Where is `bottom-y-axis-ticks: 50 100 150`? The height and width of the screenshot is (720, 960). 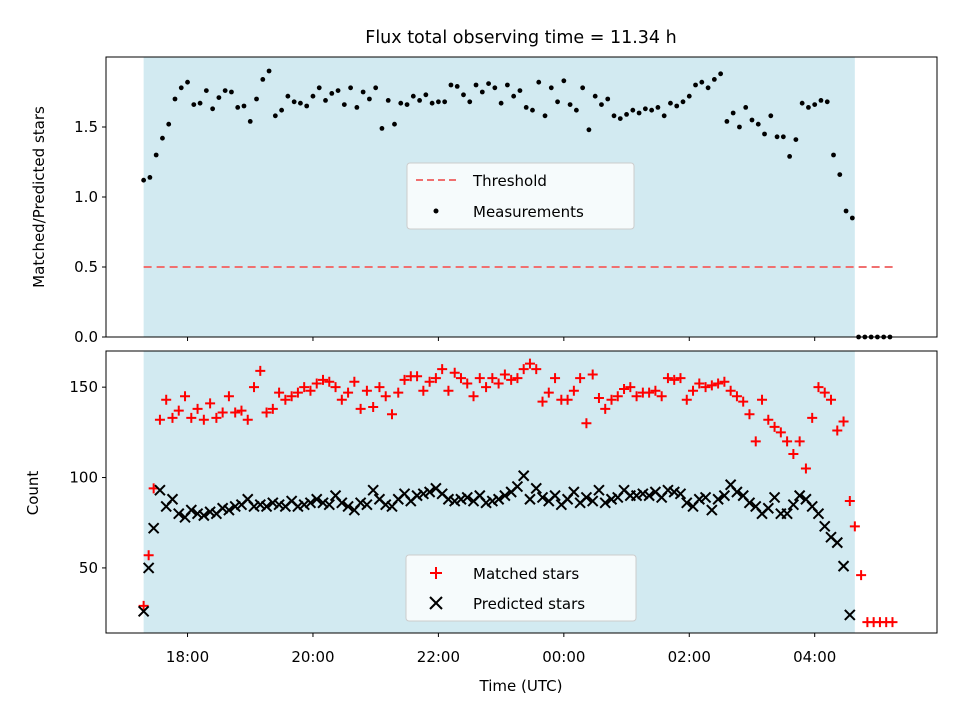
bottom-y-axis-ticks: 50 100 150 is located at coordinates (87, 477).